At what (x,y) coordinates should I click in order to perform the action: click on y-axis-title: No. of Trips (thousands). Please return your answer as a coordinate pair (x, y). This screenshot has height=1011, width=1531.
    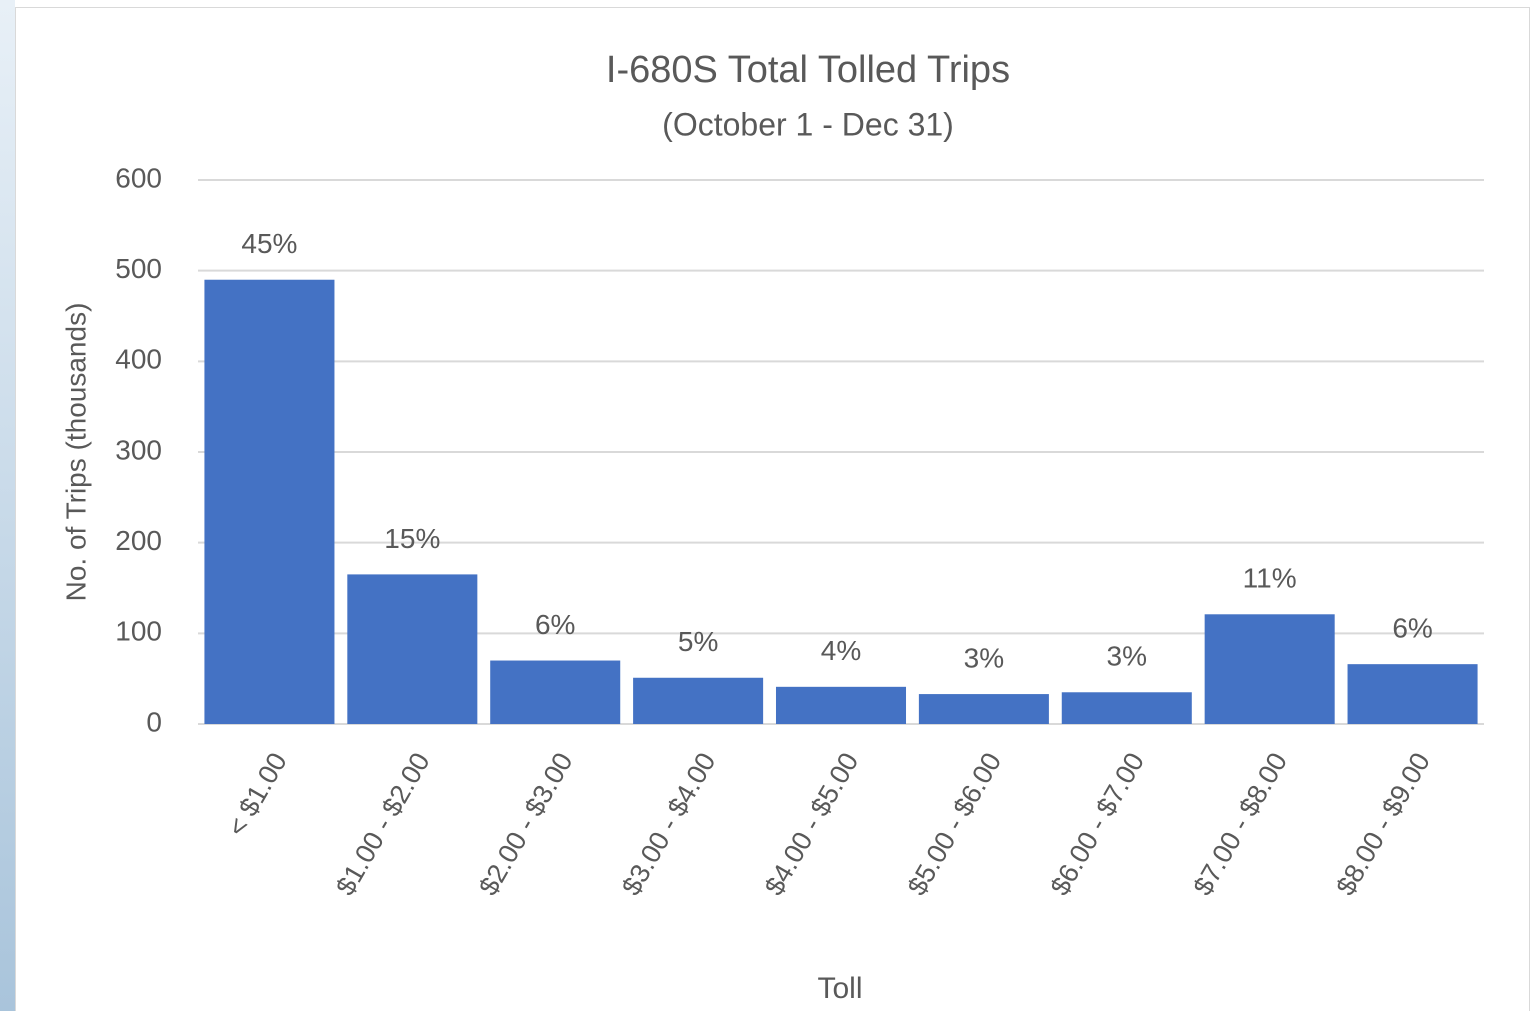
    Looking at the image, I should click on (75, 452).